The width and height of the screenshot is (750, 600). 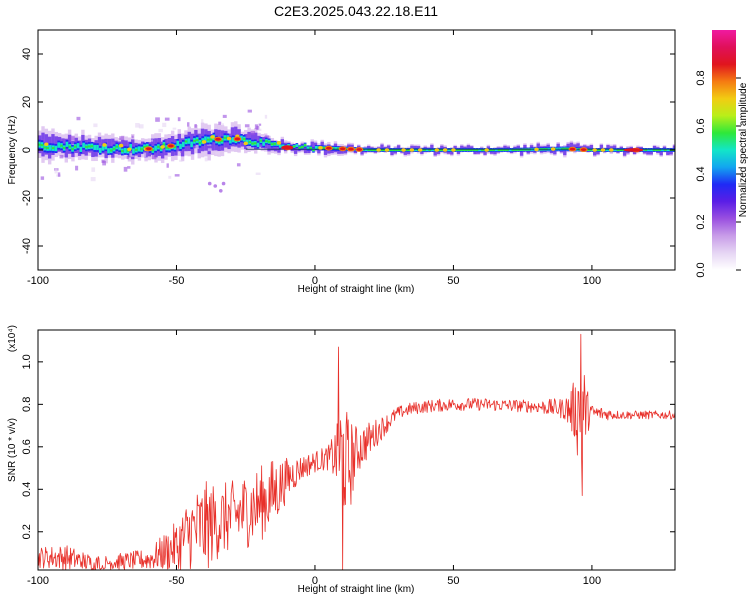 I want to click on spectrogram-y-label: Frequency (Hz), so click(x=12, y=150).